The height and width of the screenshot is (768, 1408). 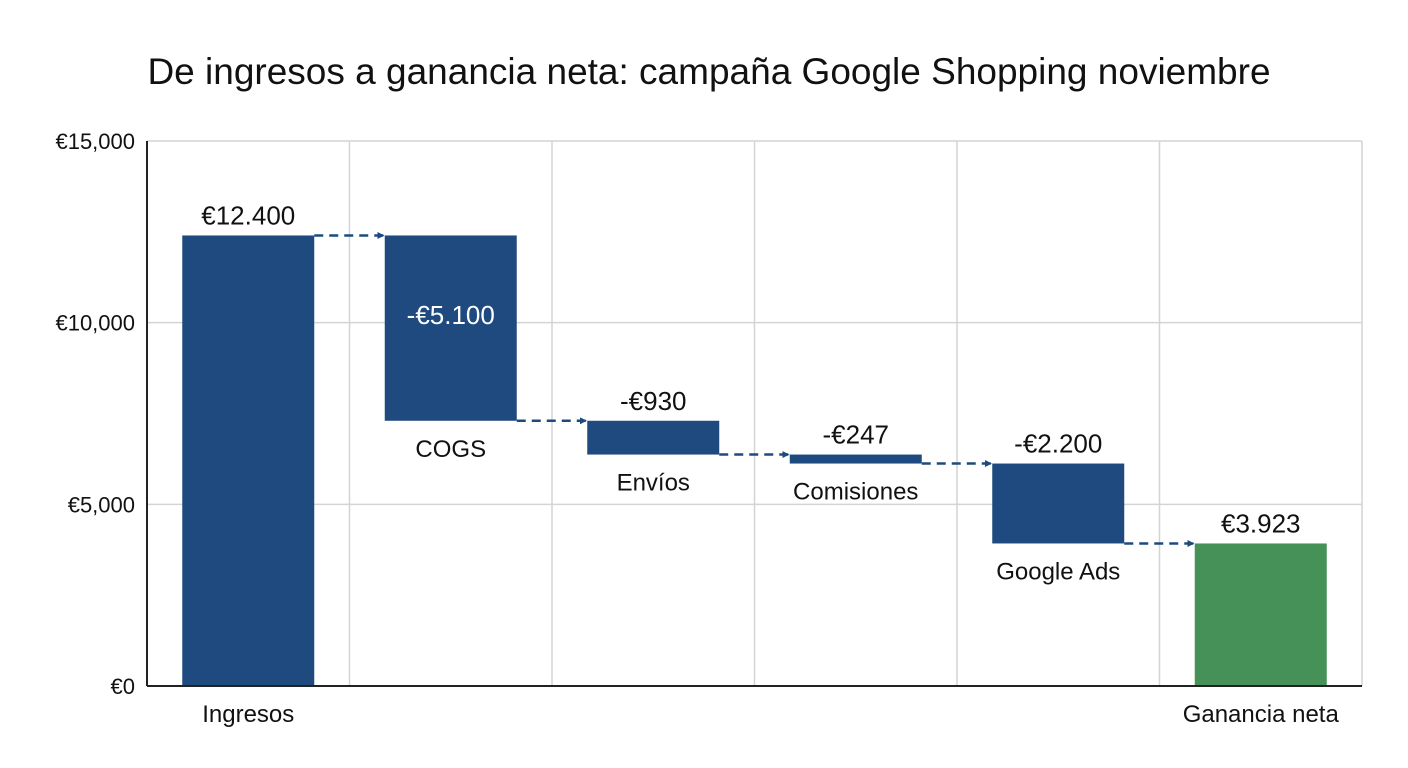 I want to click on category-label: Ganancia neta, so click(x=1261, y=714).